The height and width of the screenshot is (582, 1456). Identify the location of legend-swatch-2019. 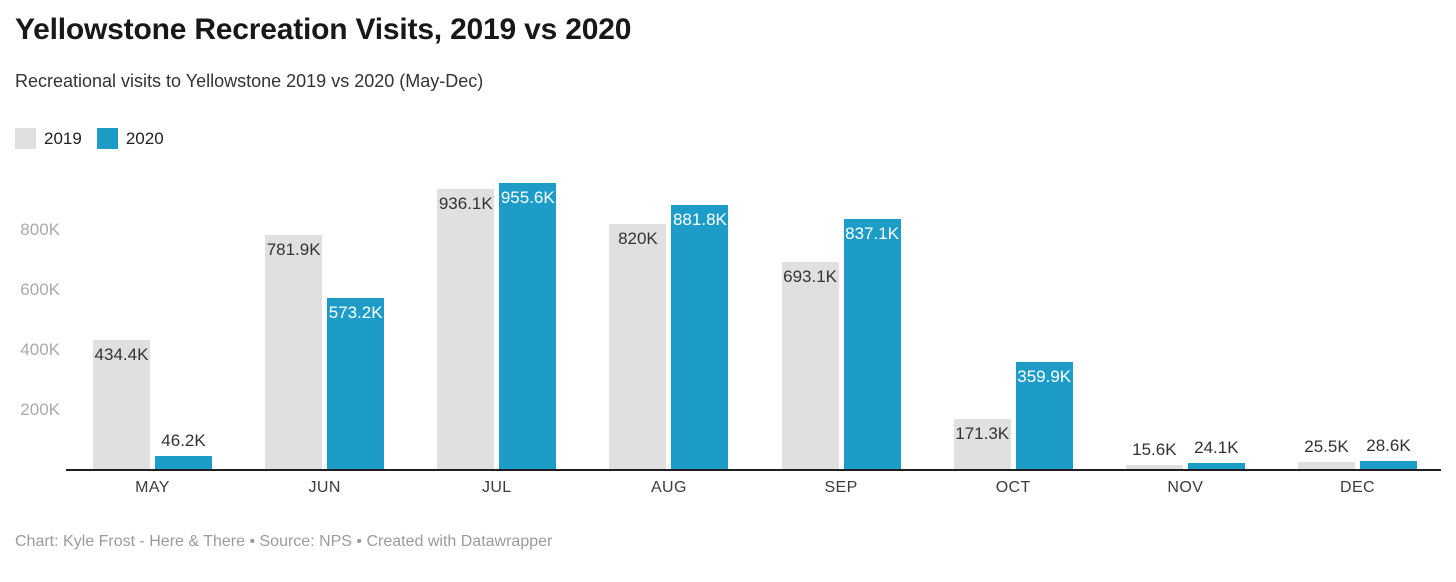
(25, 138).